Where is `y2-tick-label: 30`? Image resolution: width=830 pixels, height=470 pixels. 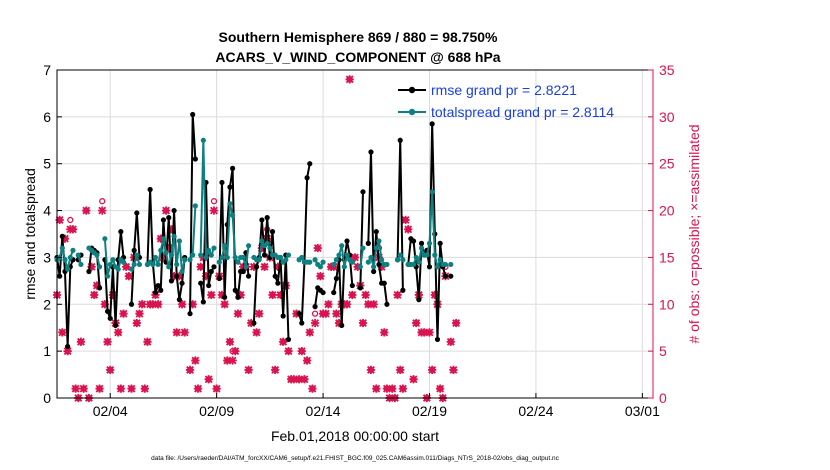 y2-tick-label: 30 is located at coordinates (667, 117).